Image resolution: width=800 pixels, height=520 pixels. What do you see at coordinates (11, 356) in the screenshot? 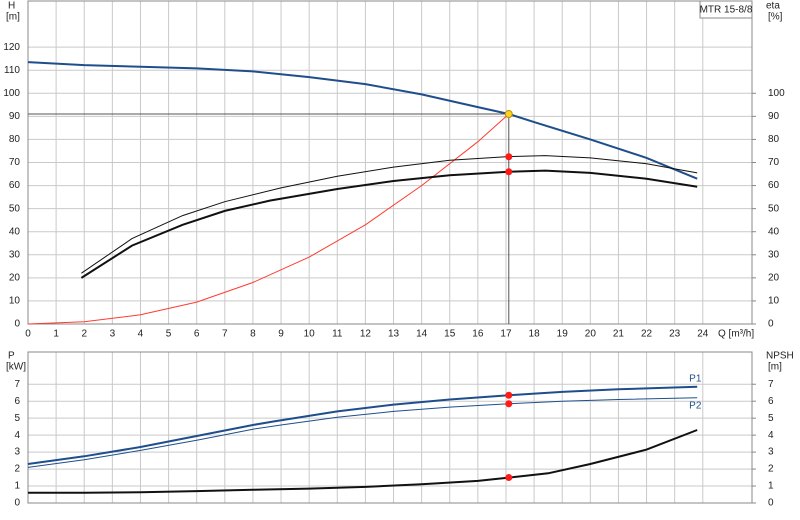
I see `y-axis-label: P` at bounding box center [11, 356].